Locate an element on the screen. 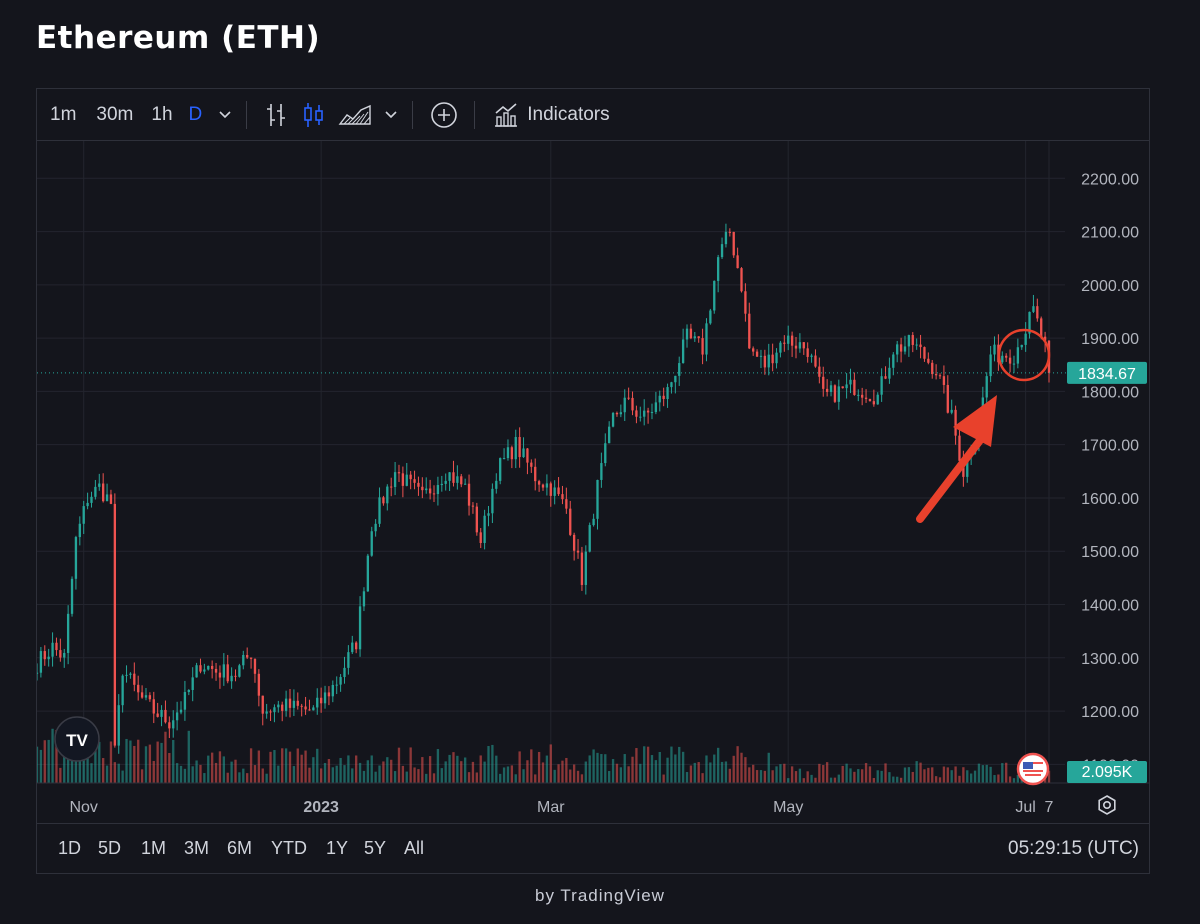 This screenshot has height=924, width=1200. range-all: All is located at coordinates (414, 848).